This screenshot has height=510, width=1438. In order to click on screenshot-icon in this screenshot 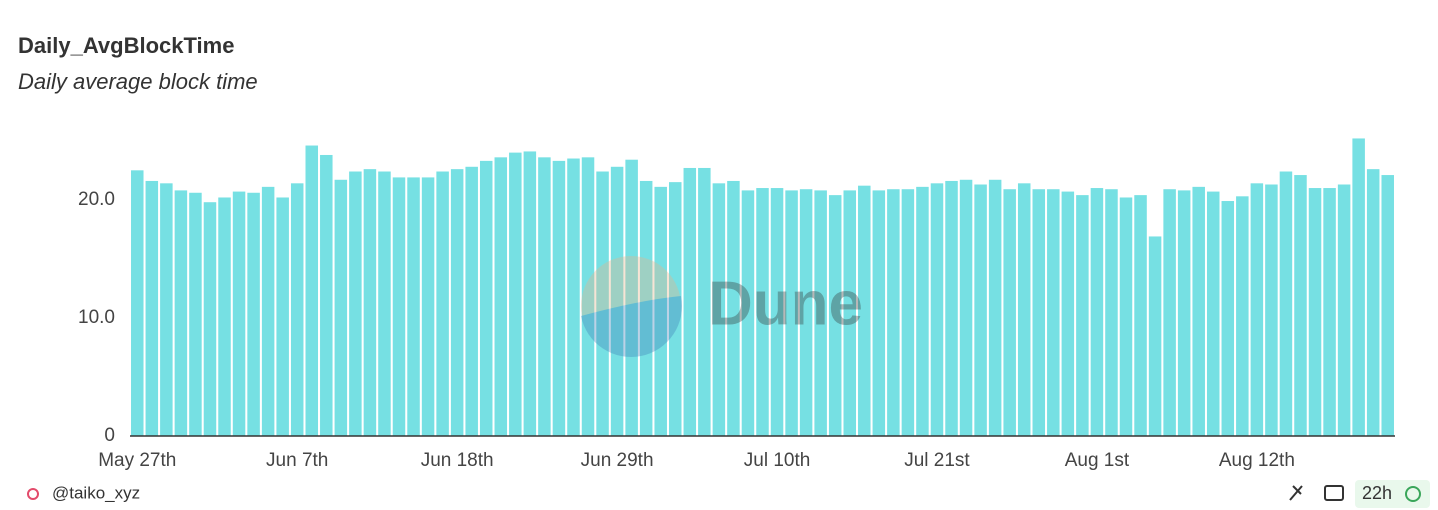, I will do `click(1334, 493)`.